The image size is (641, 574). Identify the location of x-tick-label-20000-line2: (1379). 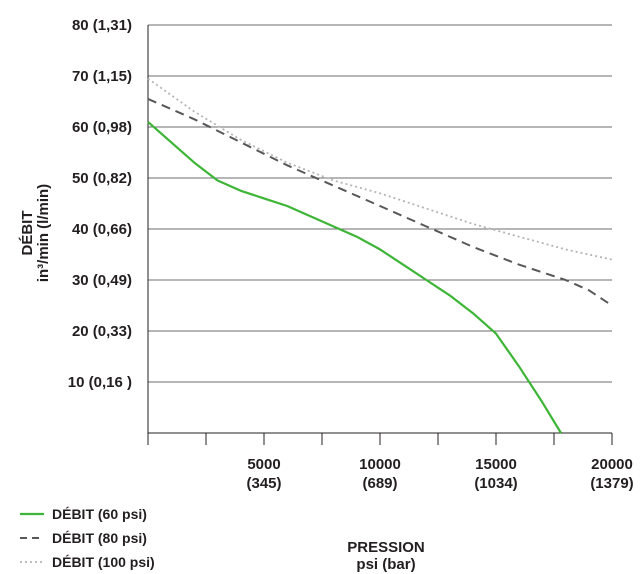
(611, 483).